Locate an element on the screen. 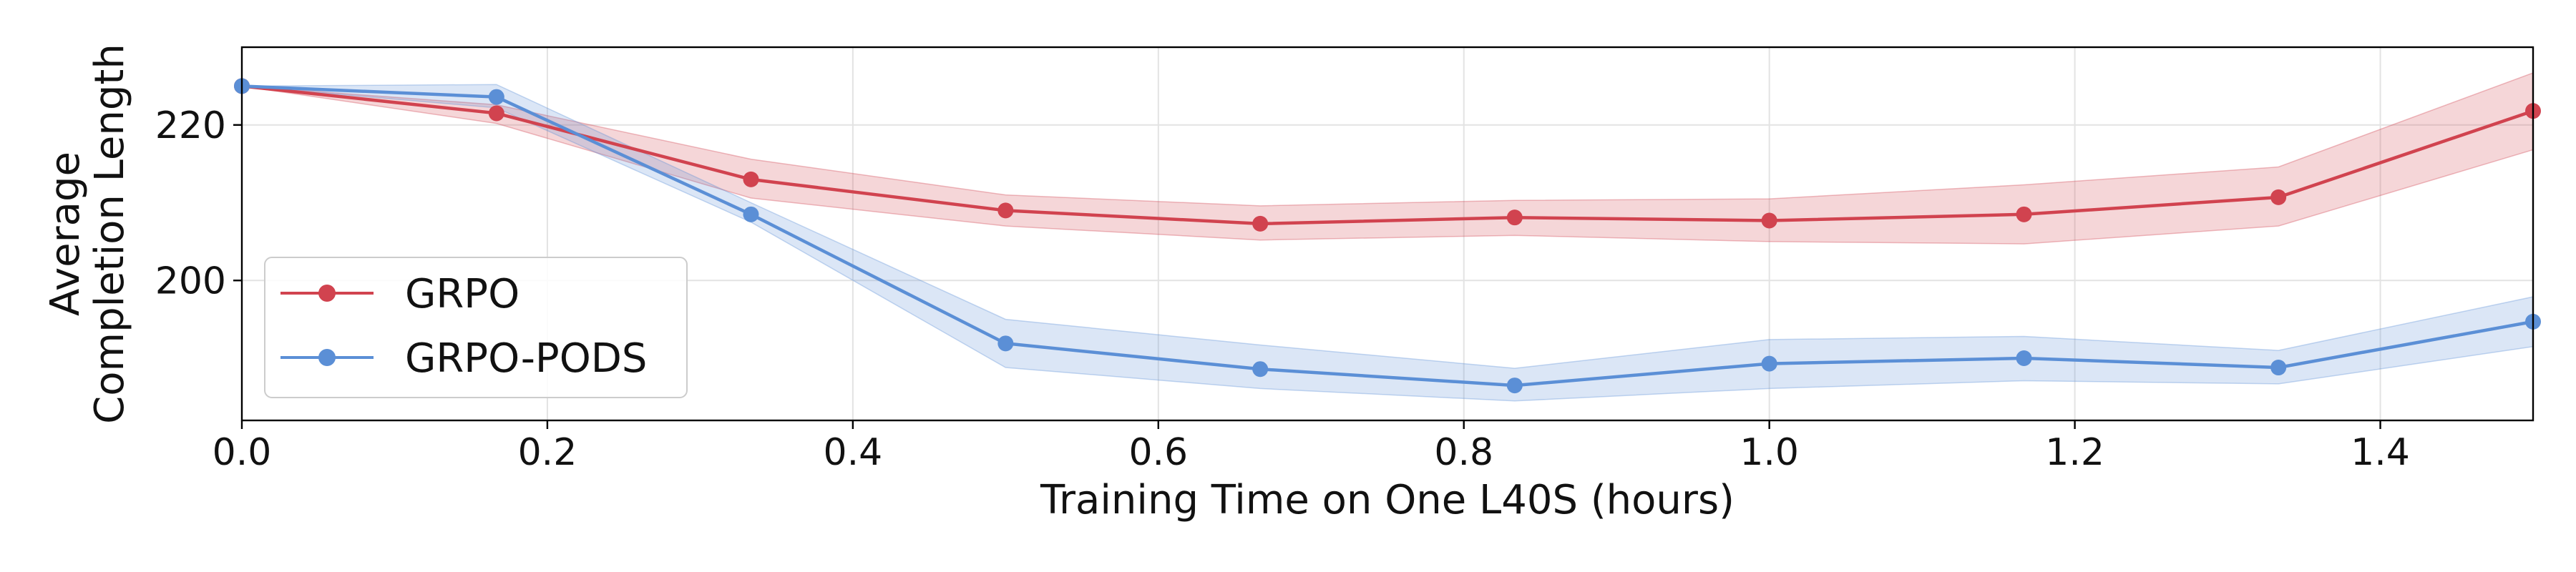 This screenshot has width=2576, height=572. x-tick-label: 0.2 is located at coordinates (547, 452).